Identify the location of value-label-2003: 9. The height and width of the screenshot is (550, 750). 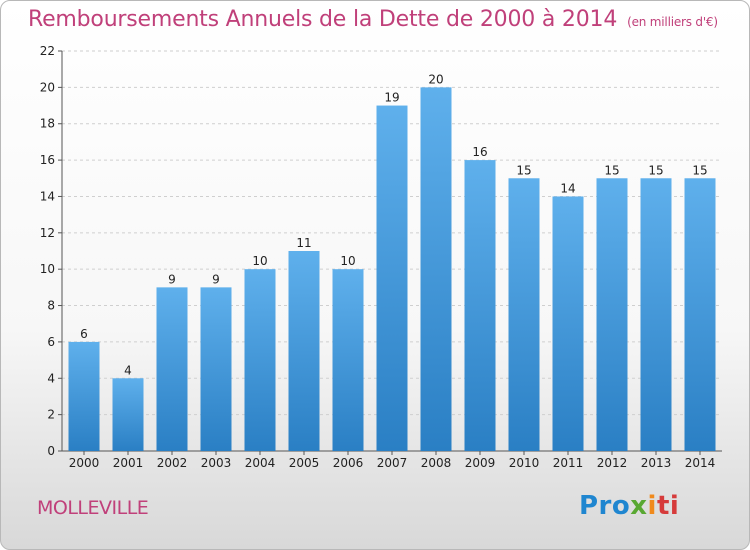
(216, 279).